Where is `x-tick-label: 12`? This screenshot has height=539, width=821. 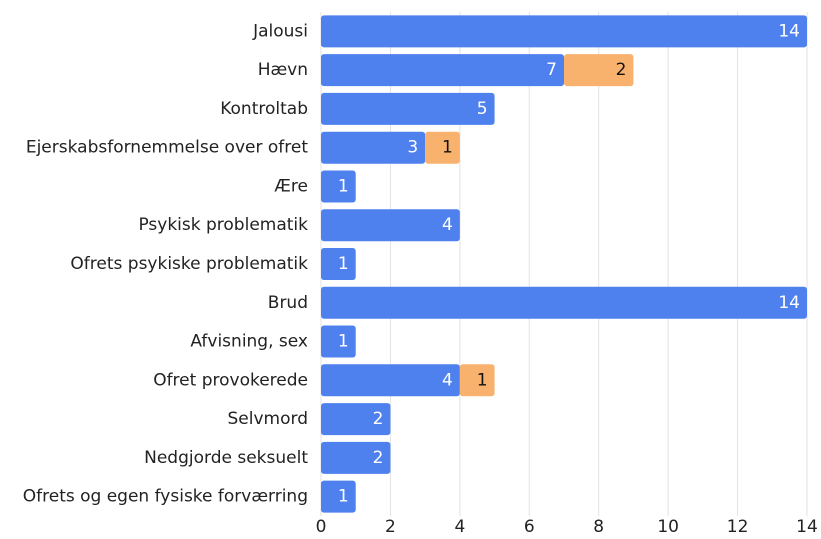 x-tick-label: 12 is located at coordinates (738, 527).